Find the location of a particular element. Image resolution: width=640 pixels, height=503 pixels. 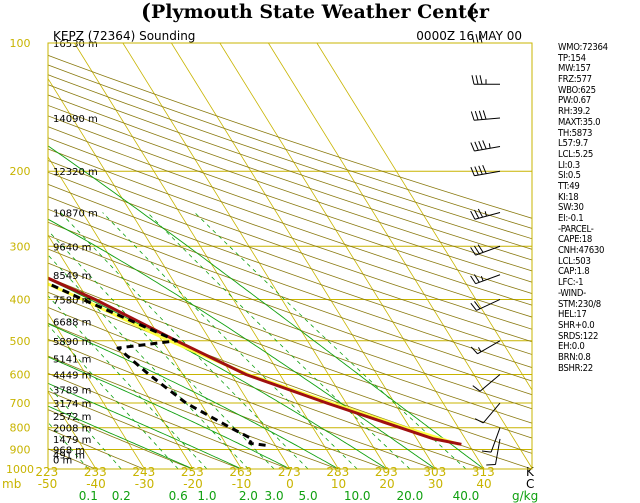

height-label: 6688 m is located at coordinates (72, 322).